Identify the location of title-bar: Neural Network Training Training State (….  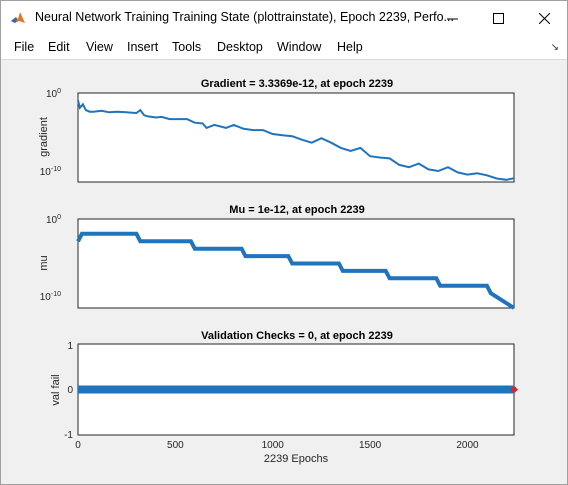
(284, 18).